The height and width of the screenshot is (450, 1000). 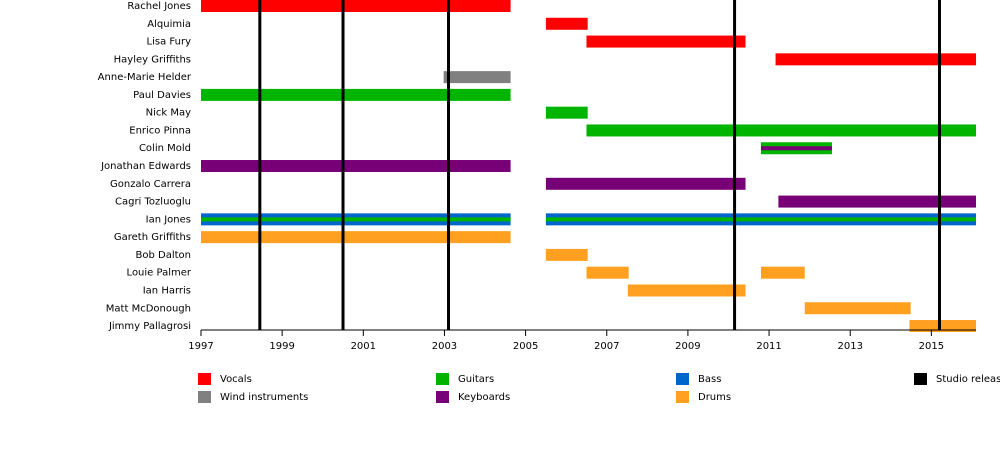 What do you see at coordinates (768, 346) in the screenshot?
I see `x-tick-label: 2011` at bounding box center [768, 346].